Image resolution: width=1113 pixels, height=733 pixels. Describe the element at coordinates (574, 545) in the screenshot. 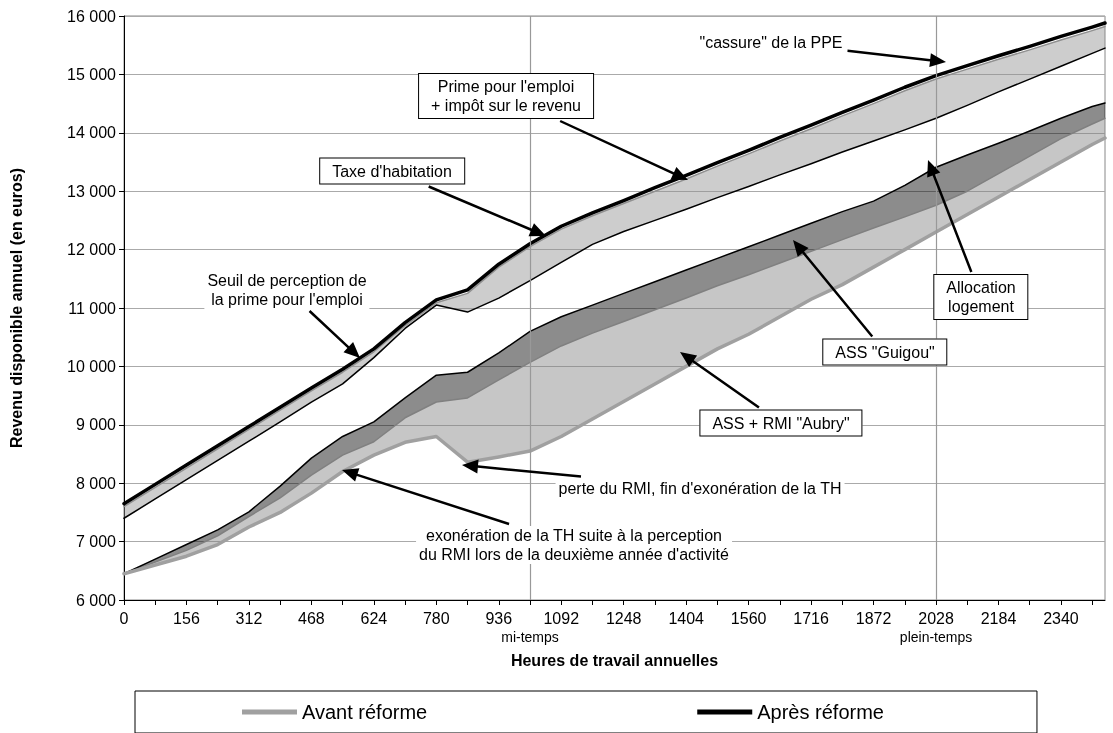

I see `annotation: exonération de la TH suite à la perception du RMI lors de la deuxième année d'activité` at that location.